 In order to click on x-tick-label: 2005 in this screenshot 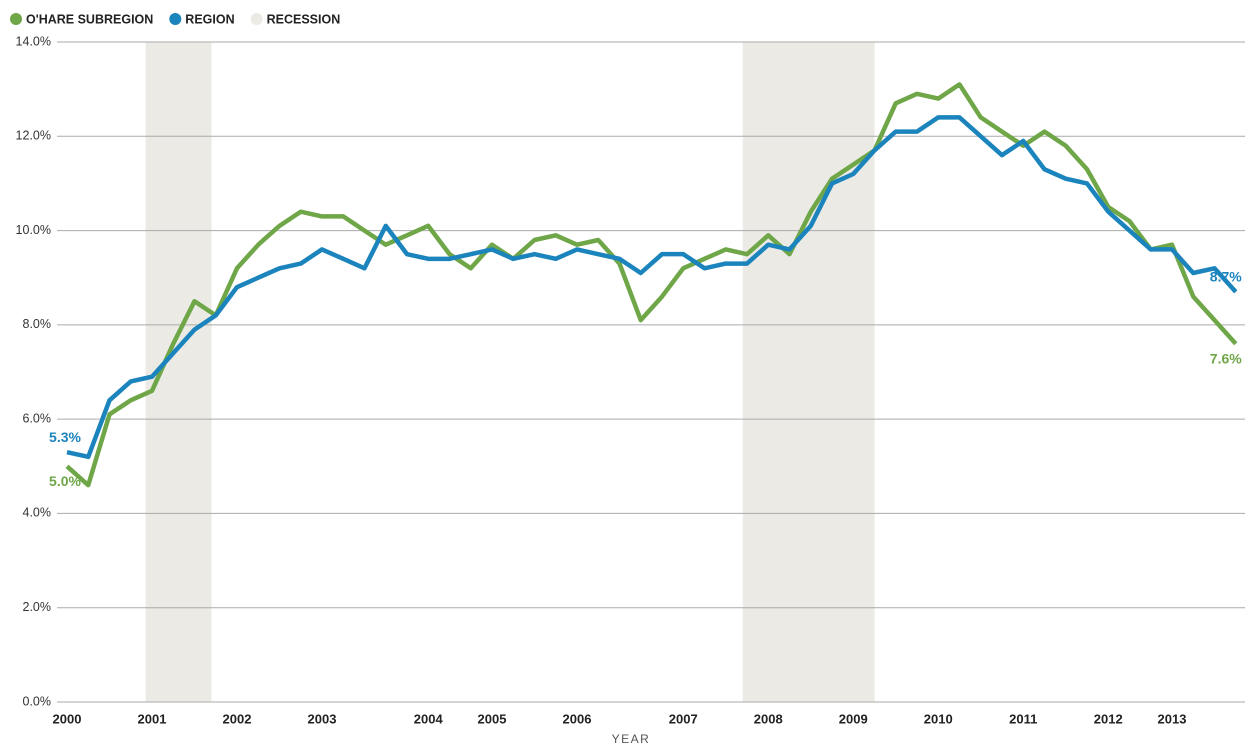, I will do `click(492, 718)`.